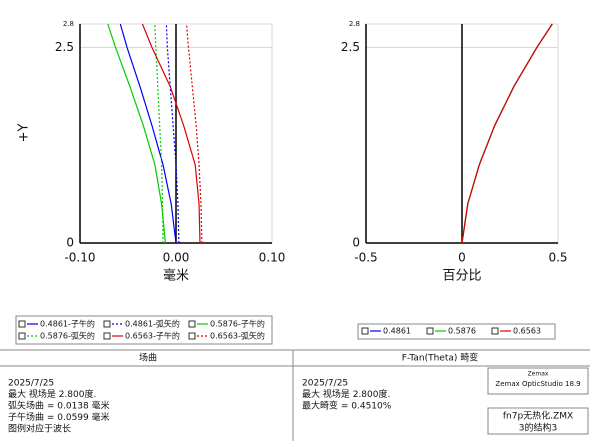  I want to click on legend-label: 0.4861, so click(397, 331).